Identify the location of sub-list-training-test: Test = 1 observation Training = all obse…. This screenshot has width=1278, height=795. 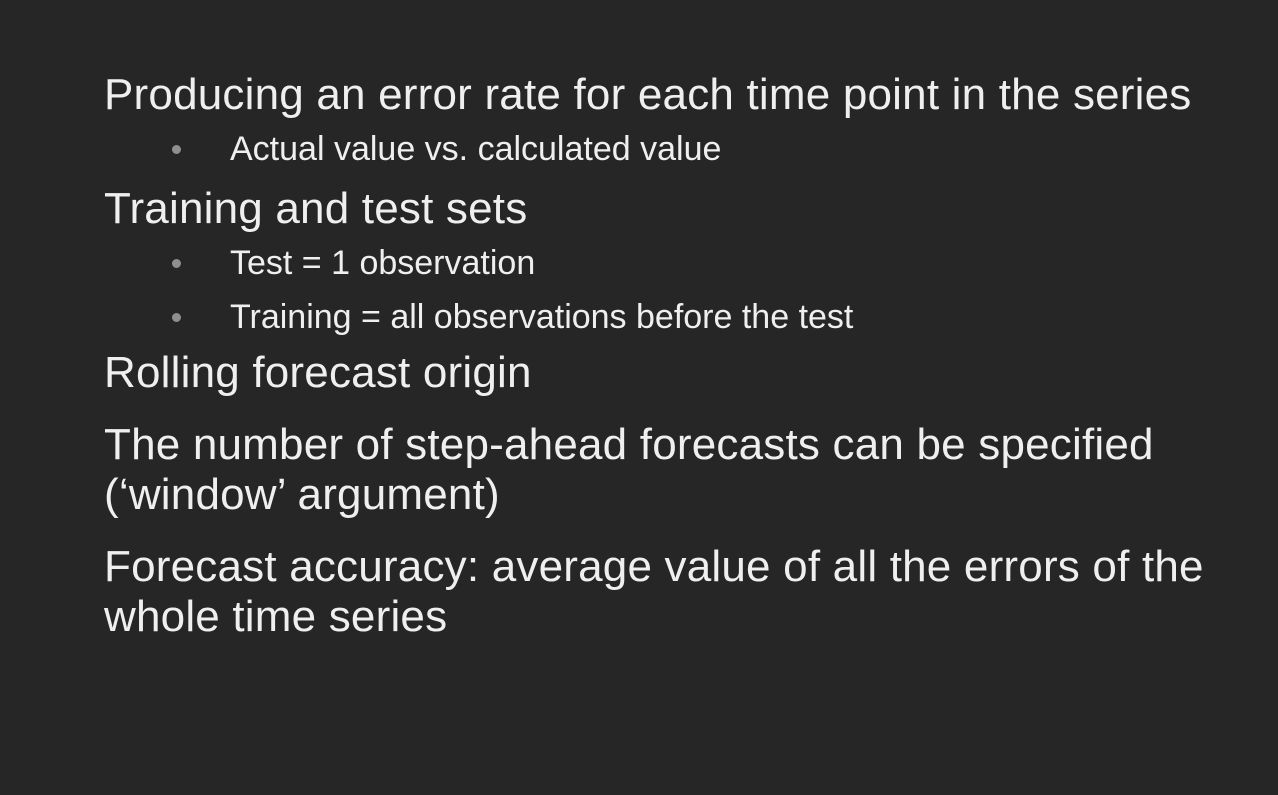
(654, 290).